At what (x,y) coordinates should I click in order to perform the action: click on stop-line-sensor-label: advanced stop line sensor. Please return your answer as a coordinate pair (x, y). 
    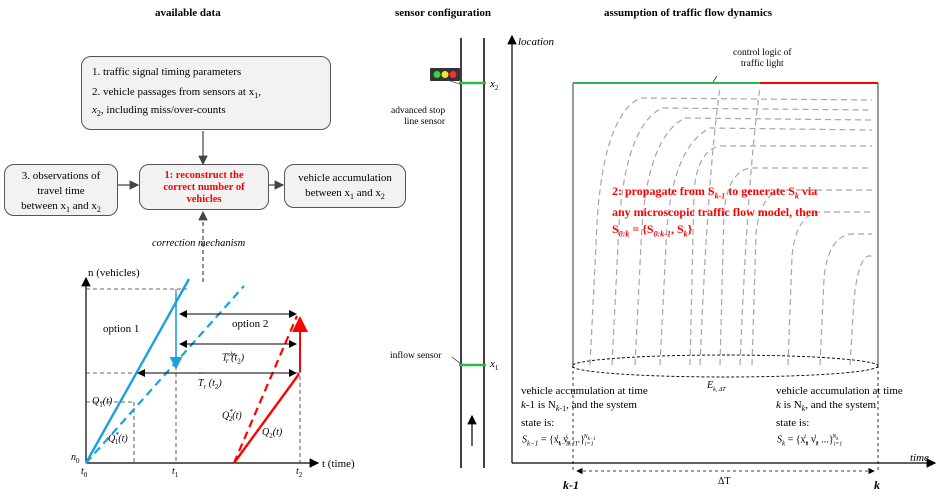
    Looking at the image, I should click on (418, 117).